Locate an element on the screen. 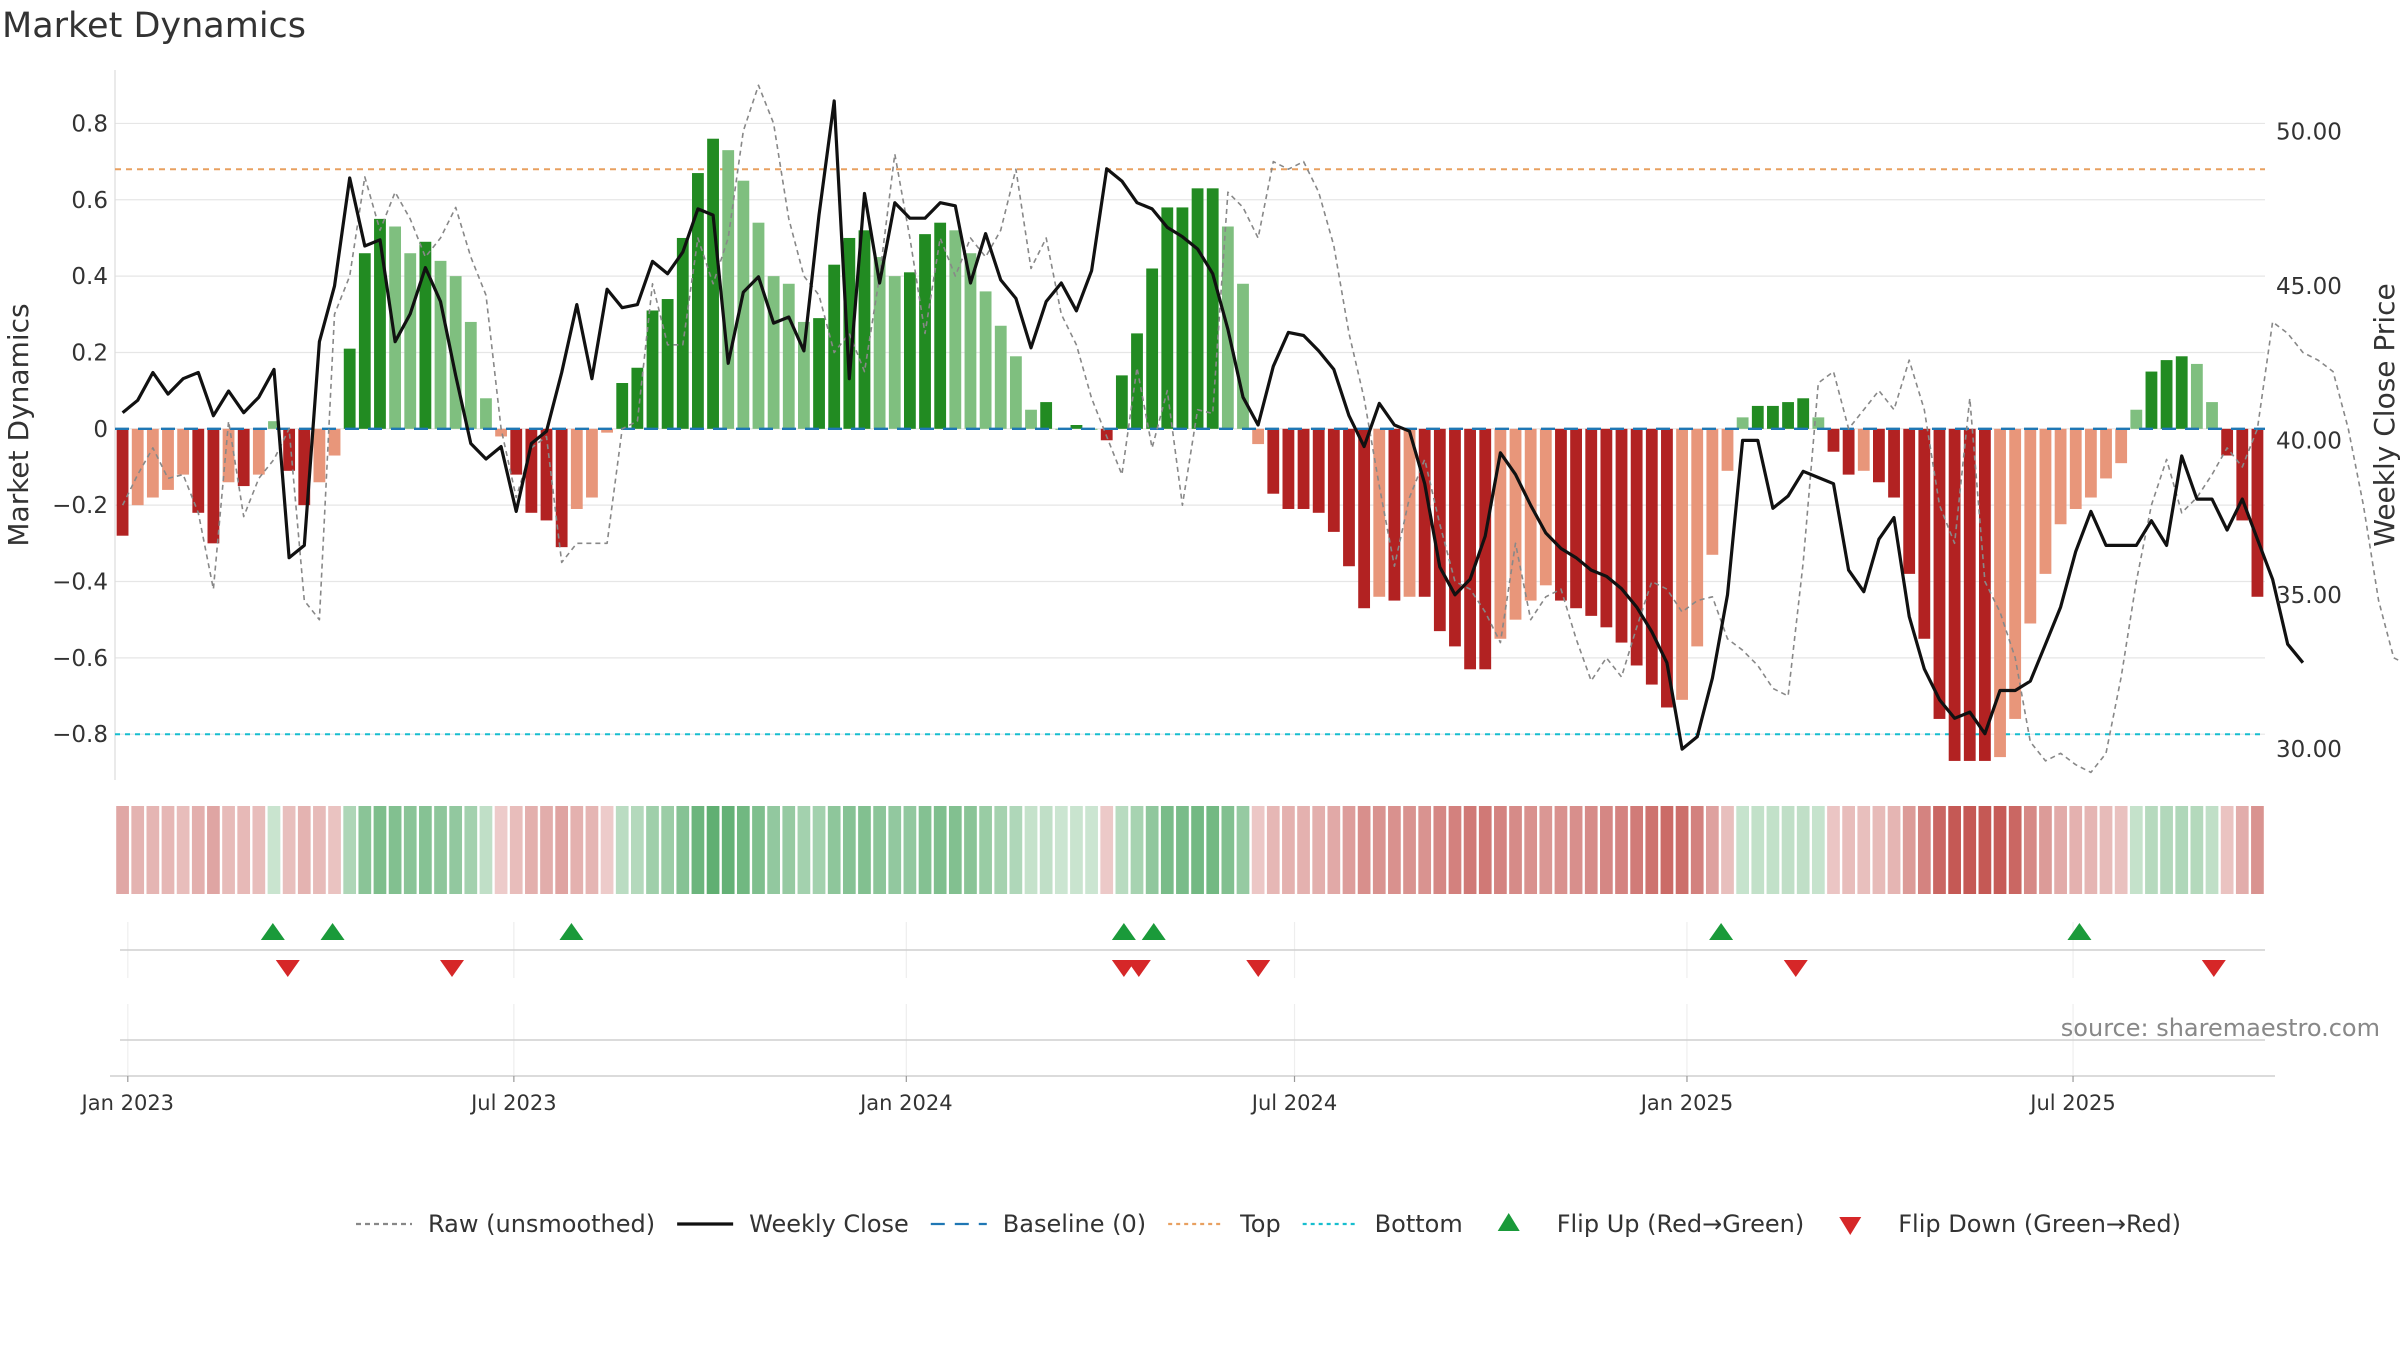 This screenshot has width=2400, height=1350. y-tick-label: 0.2 is located at coordinates (89, 353).